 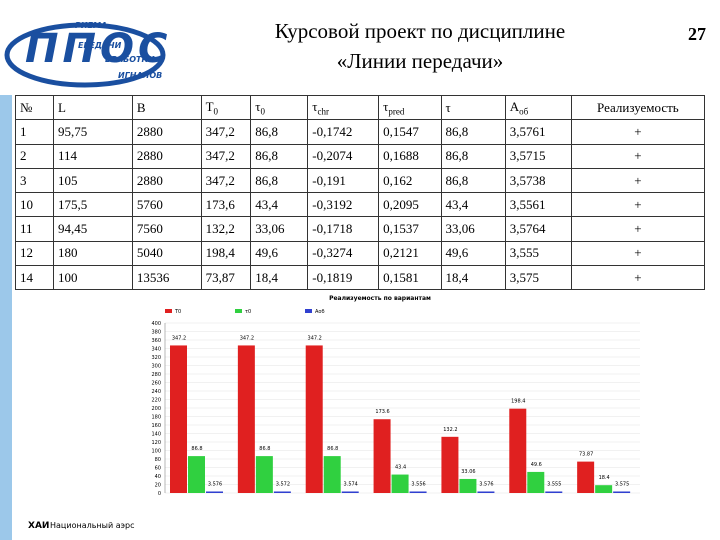 What do you see at coordinates (166, 278) in the screenshot?
I see `cell: 13536` at bounding box center [166, 278].